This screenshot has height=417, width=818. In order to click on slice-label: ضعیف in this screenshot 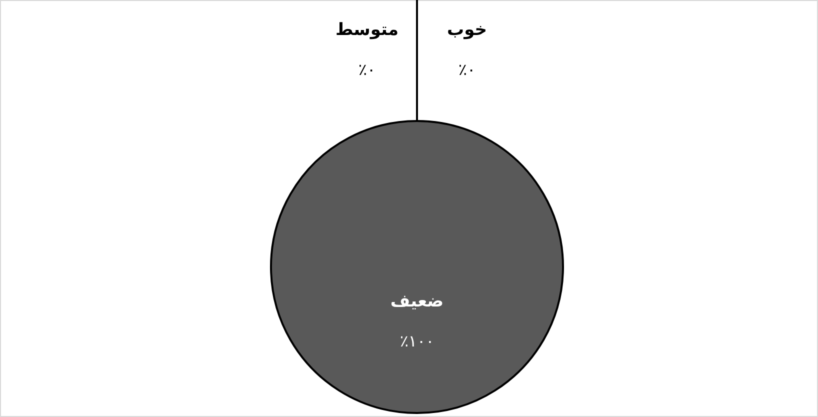, I will do `click(417, 301)`.